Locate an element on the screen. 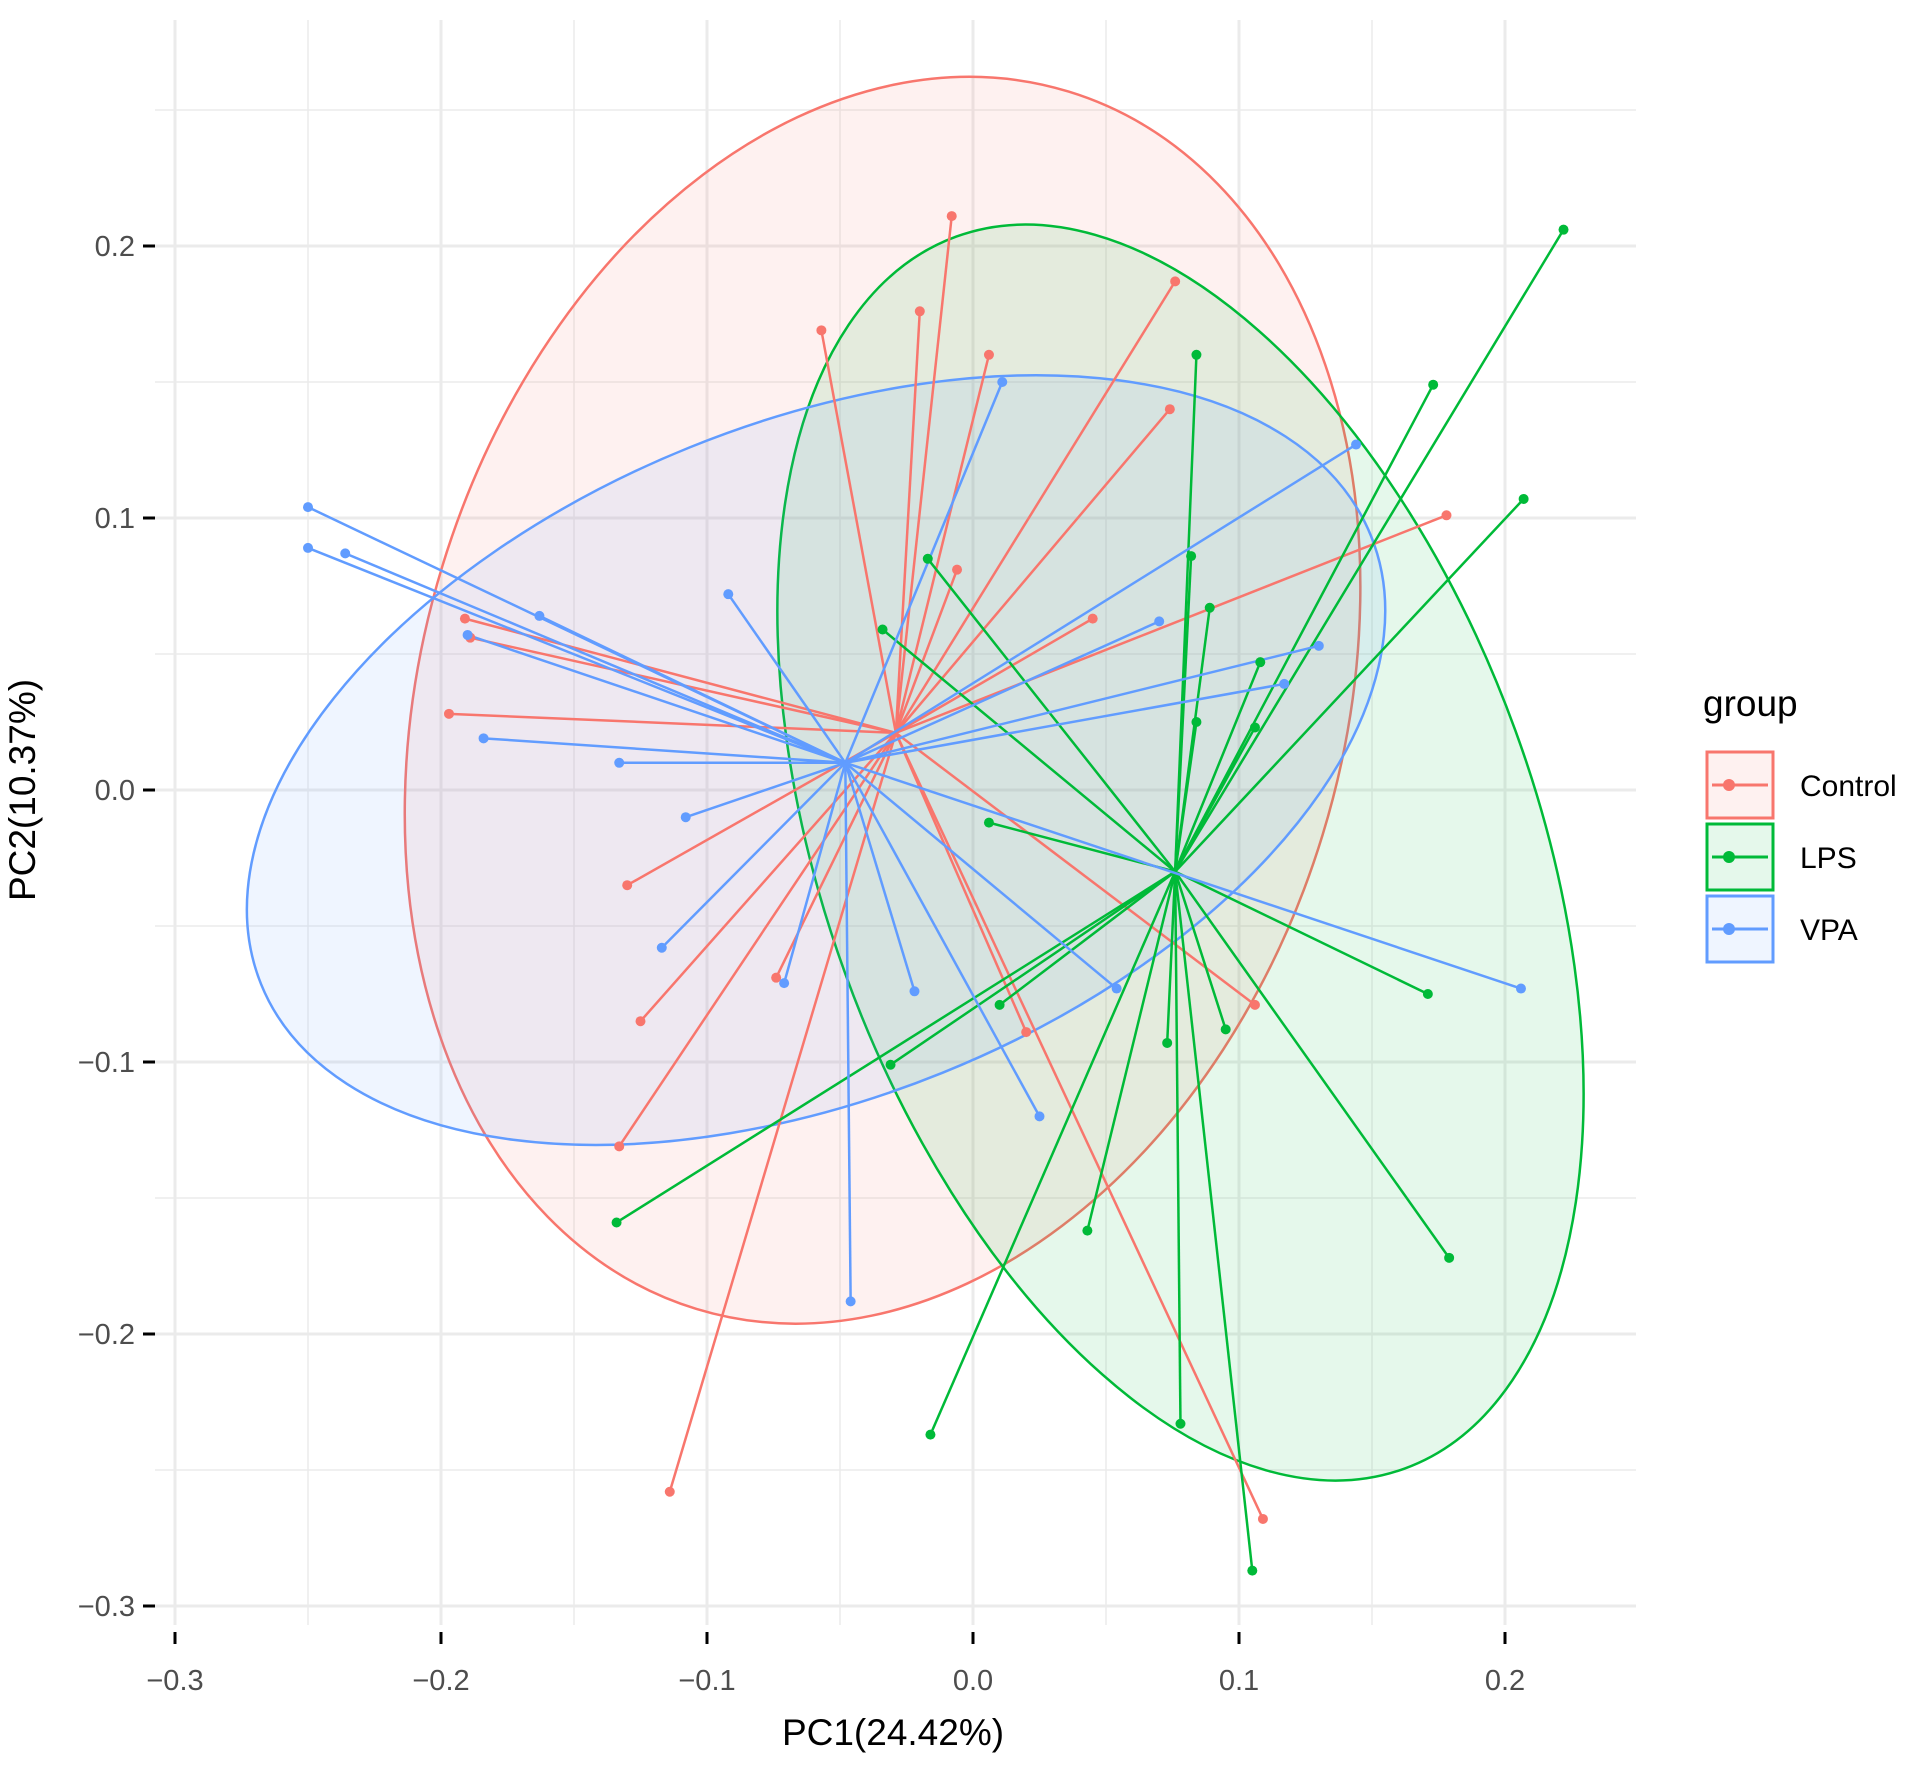 The width and height of the screenshot is (1922, 1788). legend-item-control: Control is located at coordinates (1801, 785).